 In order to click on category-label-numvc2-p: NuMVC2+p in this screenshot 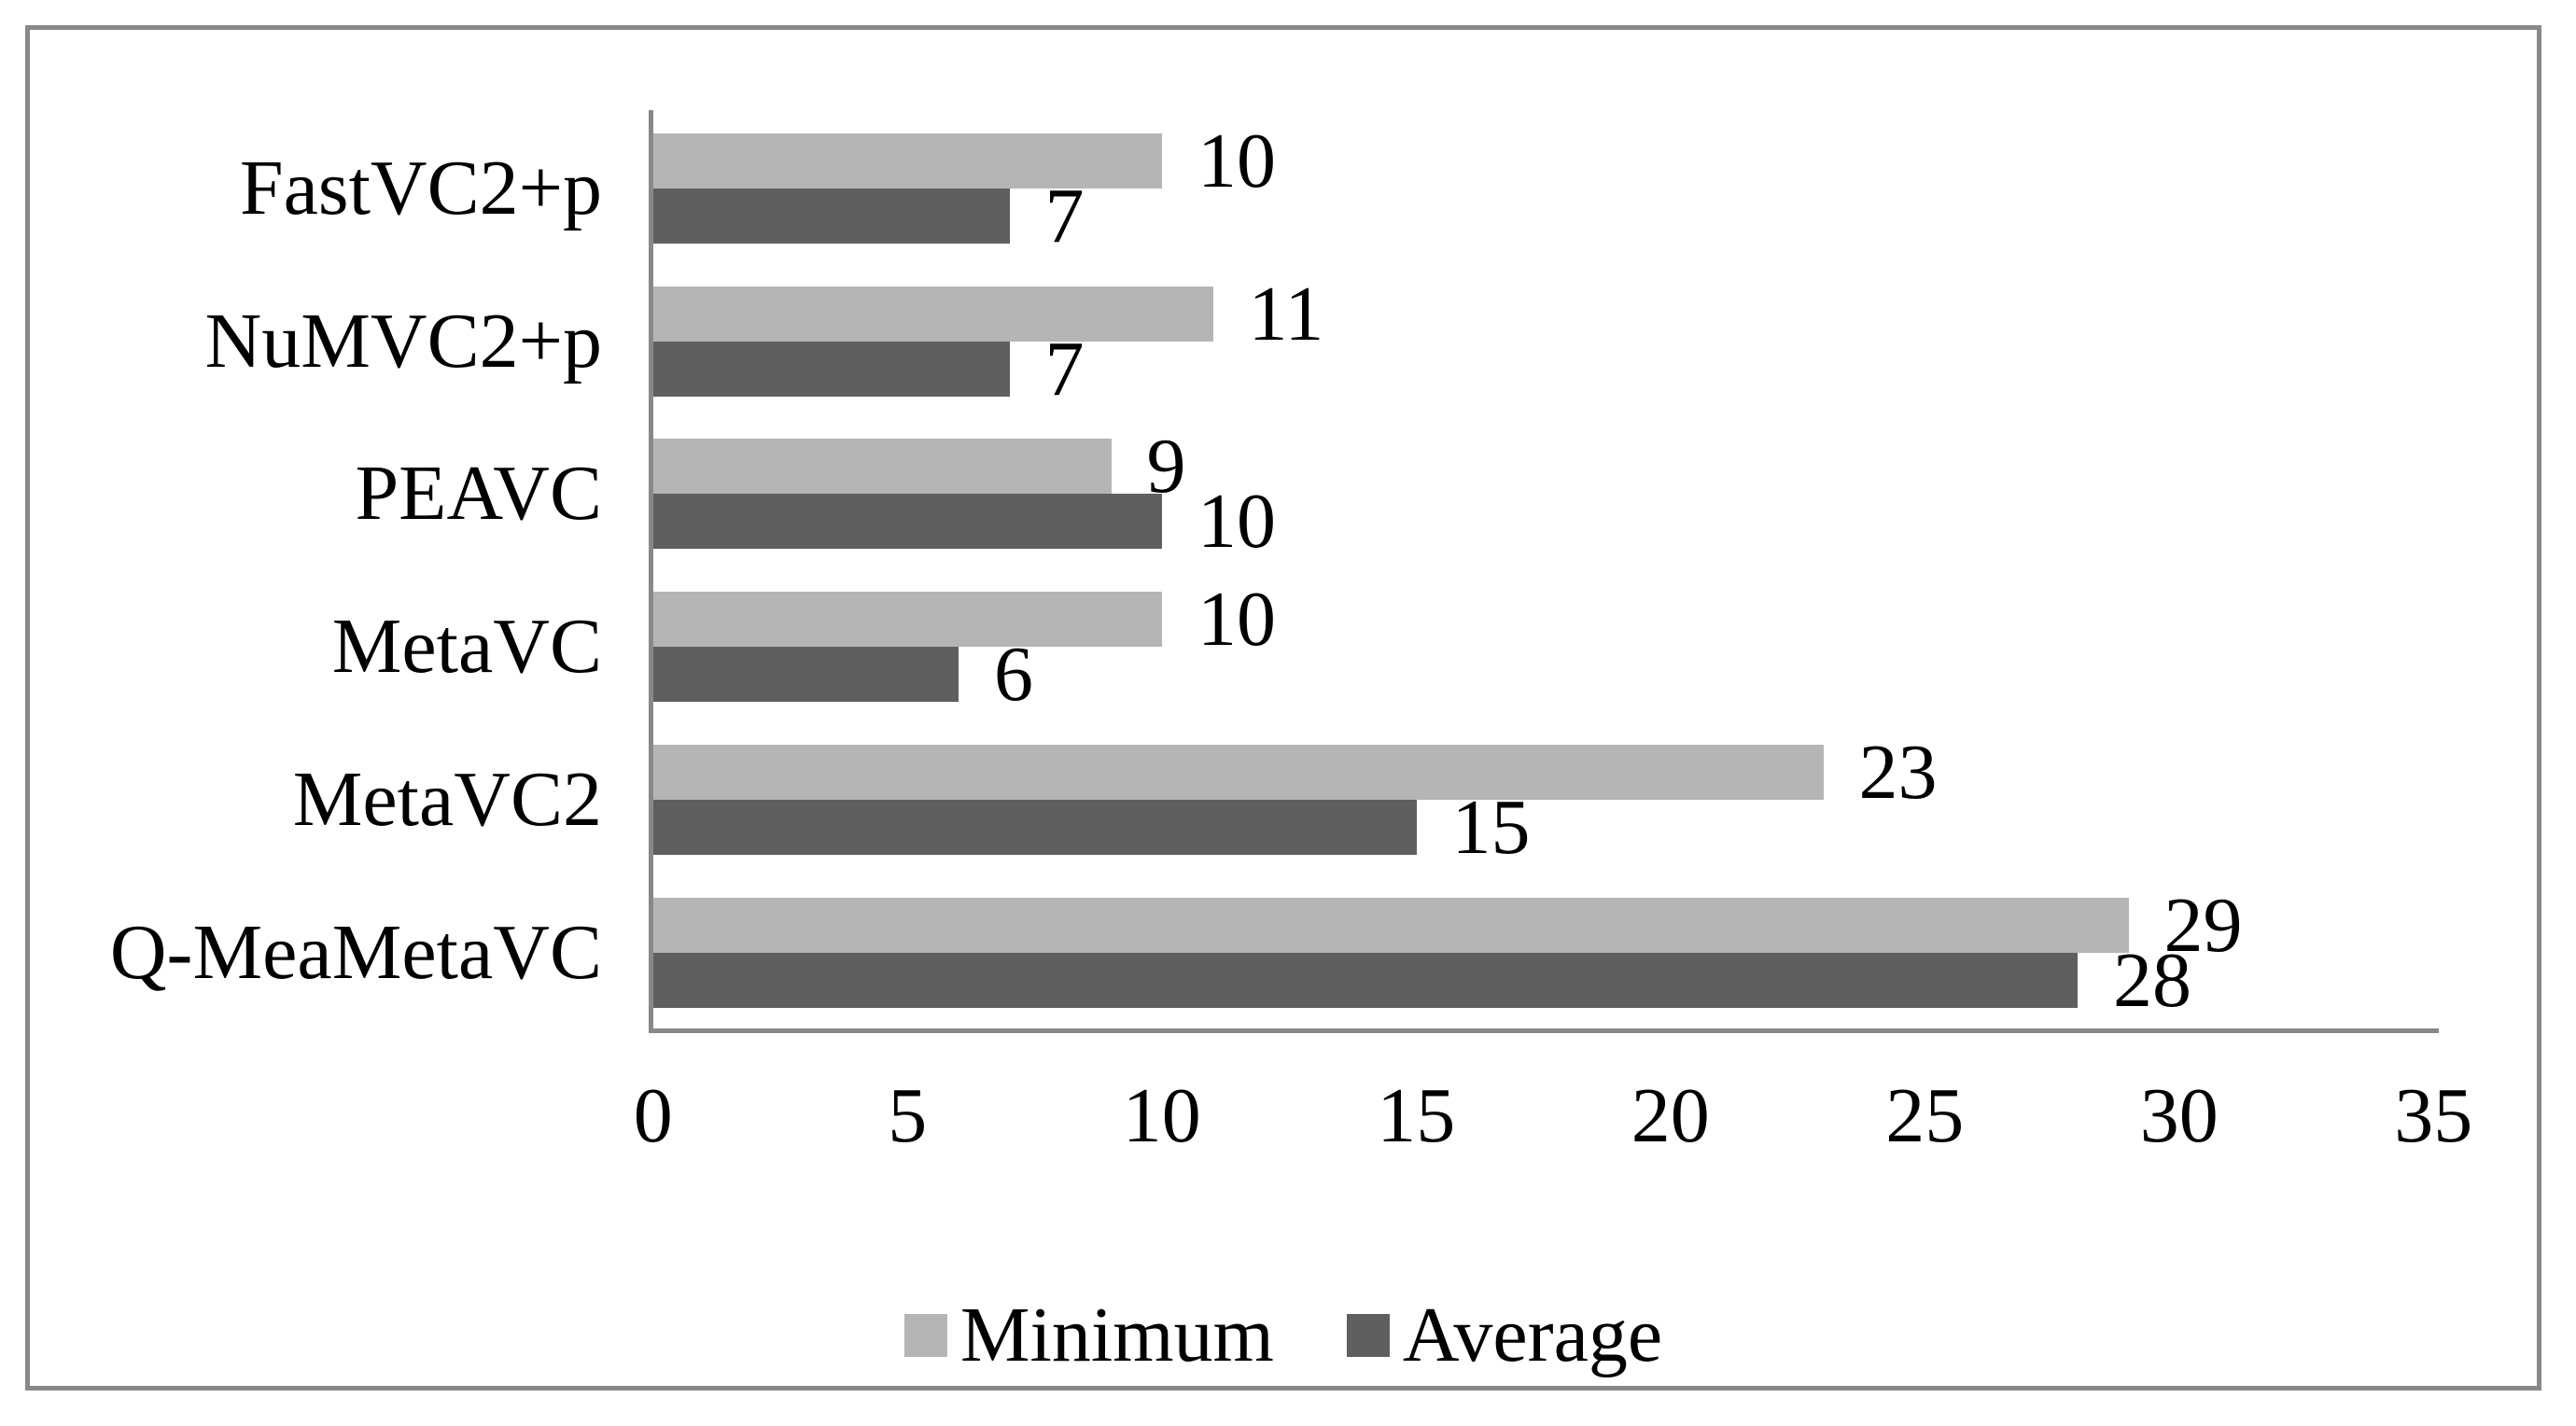, I will do `click(403, 341)`.